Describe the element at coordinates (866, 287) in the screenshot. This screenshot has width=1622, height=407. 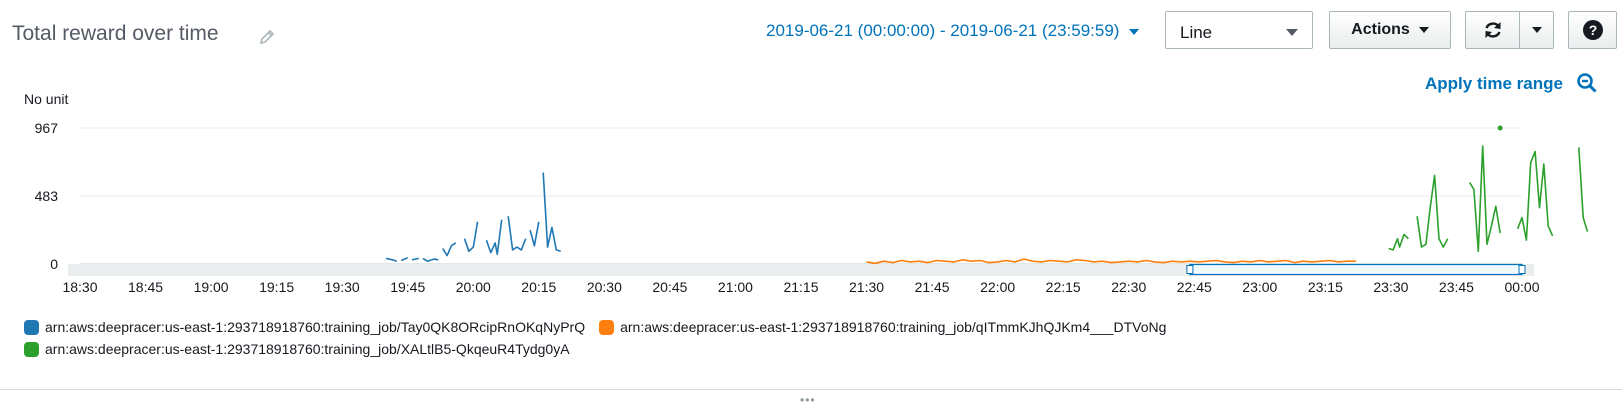
I see `x-tick-label: 21:30` at that location.